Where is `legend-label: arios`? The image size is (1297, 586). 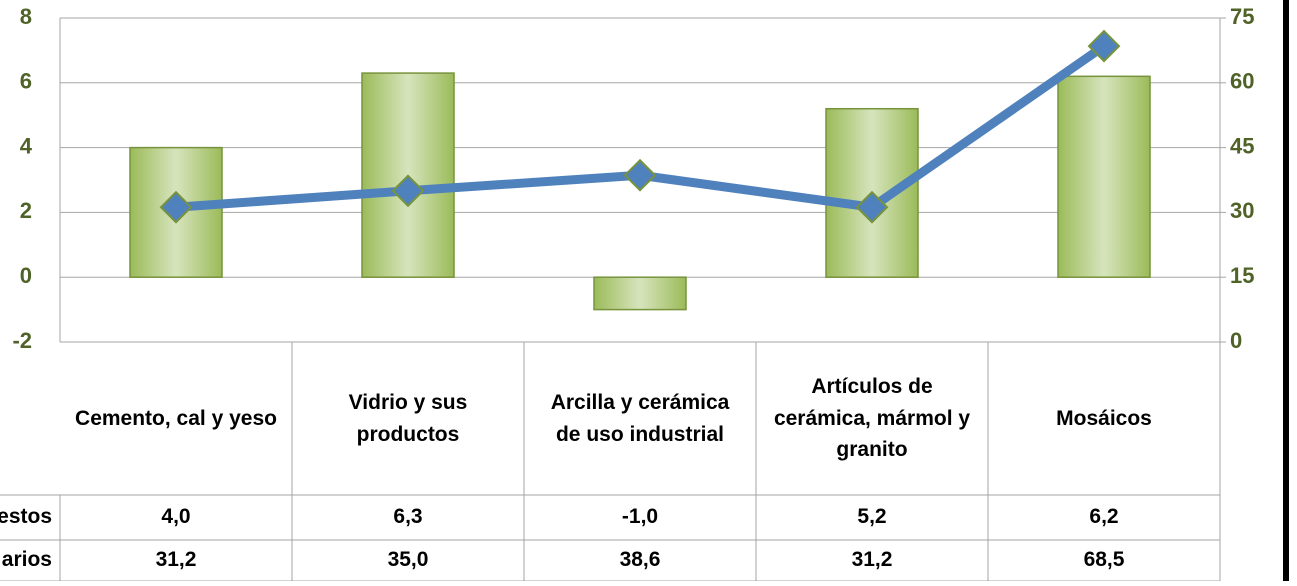 legend-label: arios is located at coordinates (27, 559).